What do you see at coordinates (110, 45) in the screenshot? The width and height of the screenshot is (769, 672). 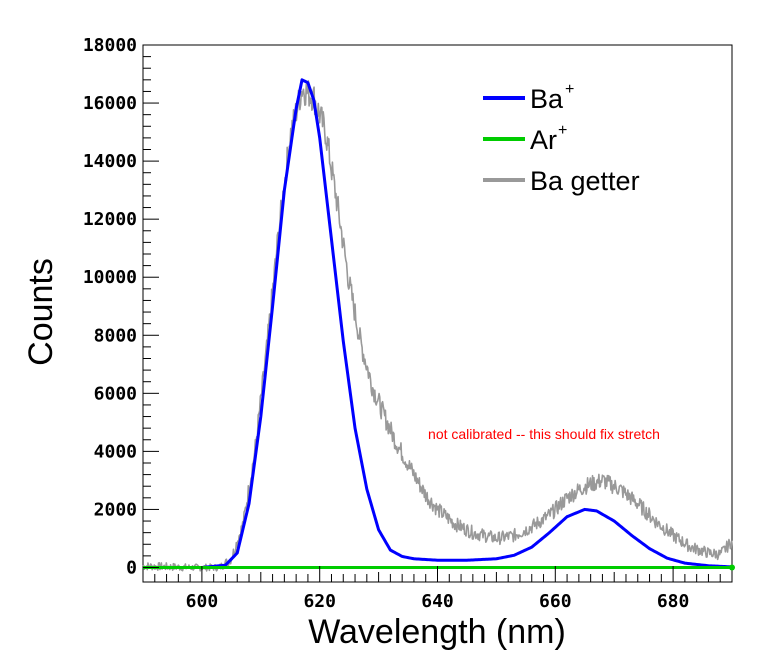 I see `y-tick-label: 18000` at bounding box center [110, 45].